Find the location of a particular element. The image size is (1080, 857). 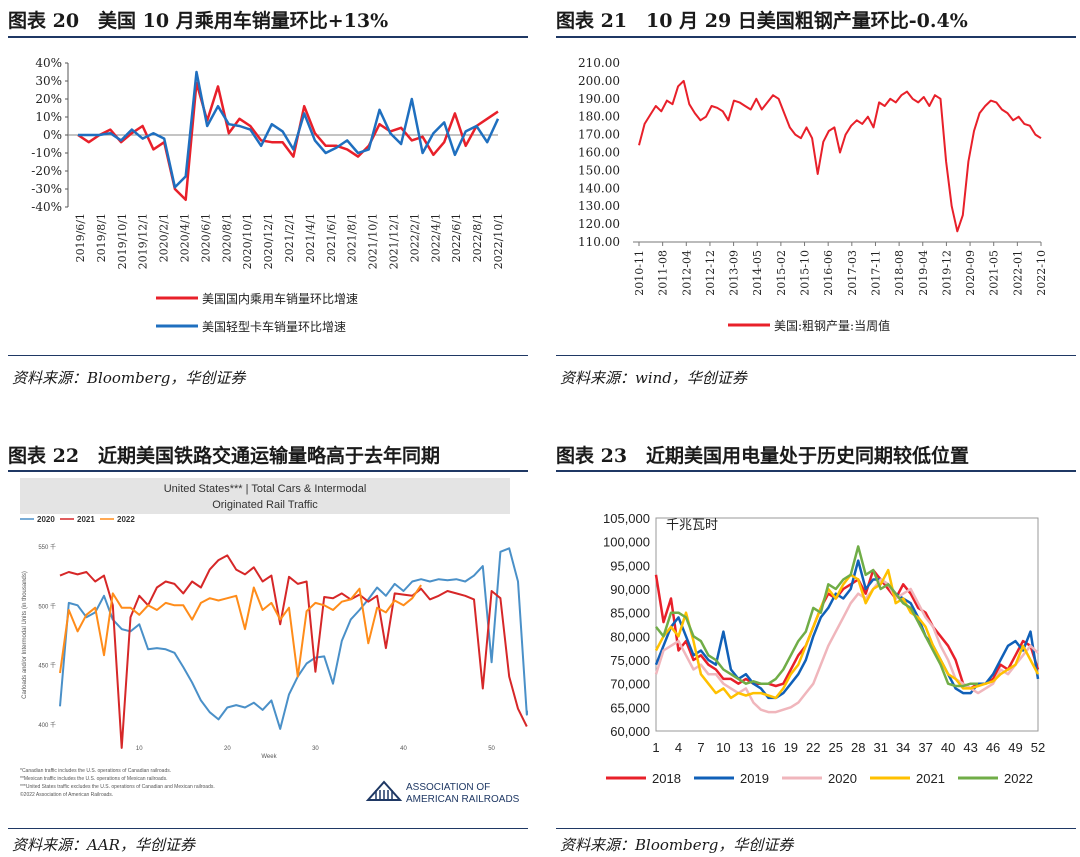

chart22-series-line-2020 is located at coordinates (293, 638).